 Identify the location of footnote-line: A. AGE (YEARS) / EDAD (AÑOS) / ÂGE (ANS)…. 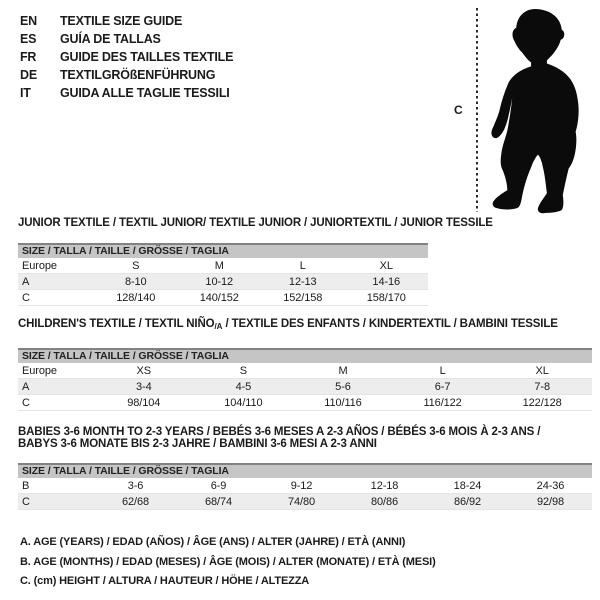
(213, 542).